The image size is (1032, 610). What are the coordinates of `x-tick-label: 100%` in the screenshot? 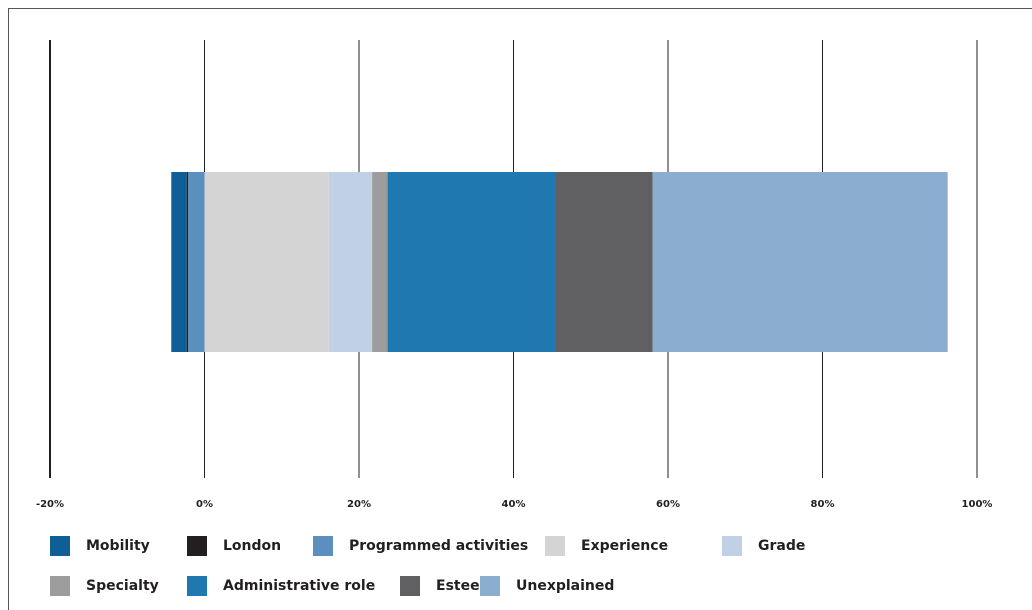 It's located at (977, 504).